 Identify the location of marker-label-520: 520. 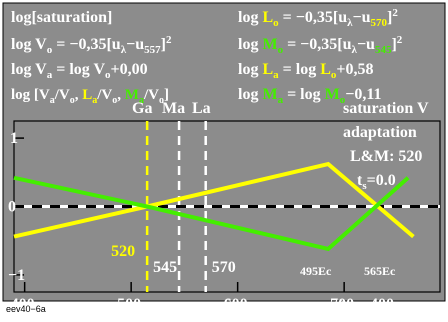
(123, 251).